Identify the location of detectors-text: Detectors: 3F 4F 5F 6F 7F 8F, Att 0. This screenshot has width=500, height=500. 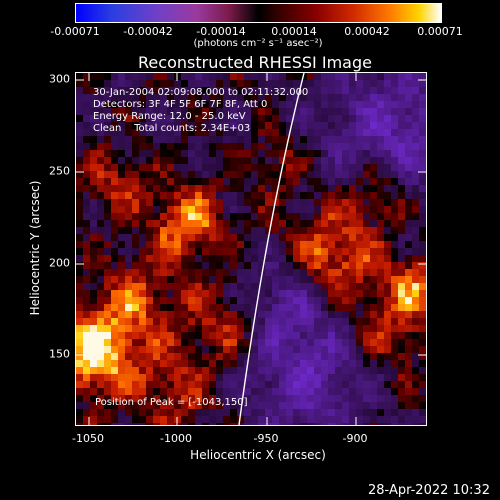
(180, 104).